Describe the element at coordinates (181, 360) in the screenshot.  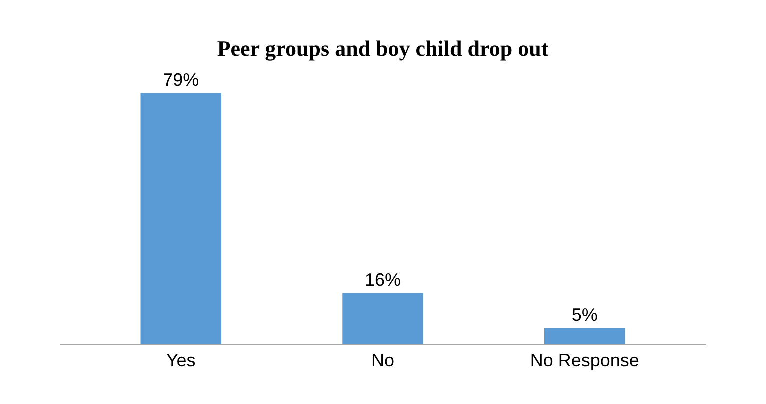
I see `x-tick-label: Yes` at that location.